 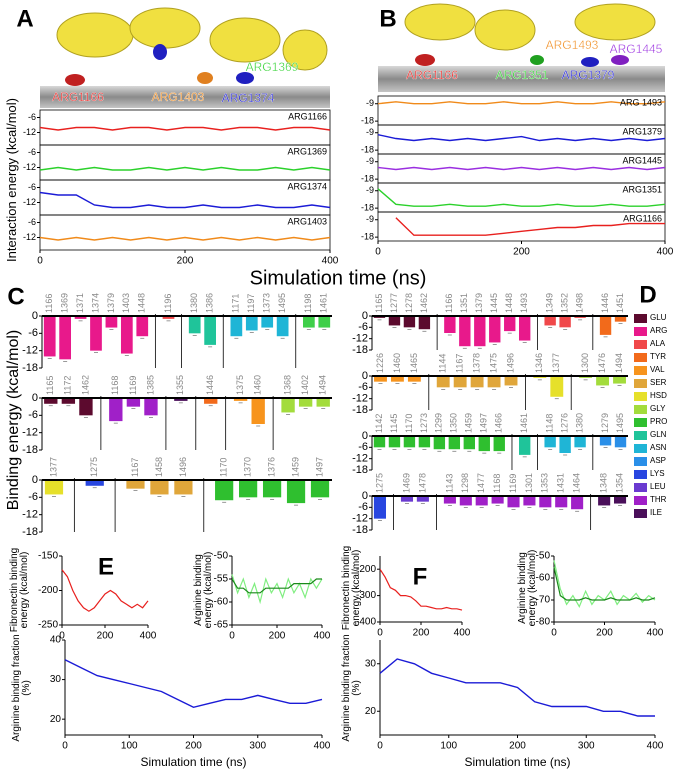 I want to click on residue-label: 1402, so click(x=305, y=385).